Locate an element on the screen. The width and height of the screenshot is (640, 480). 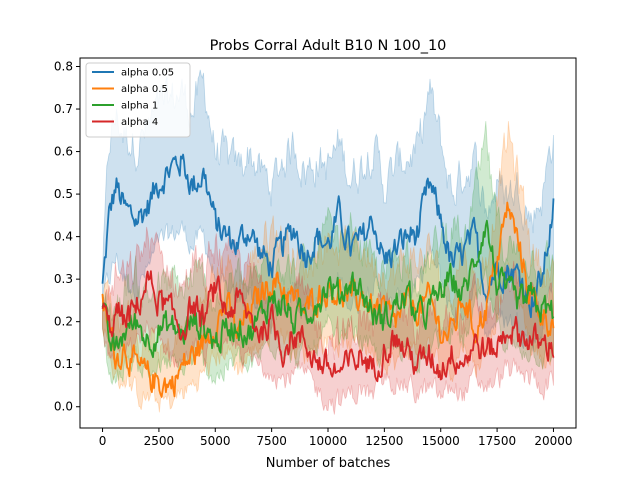
x-tick-label: 15000 is located at coordinates (441, 441).